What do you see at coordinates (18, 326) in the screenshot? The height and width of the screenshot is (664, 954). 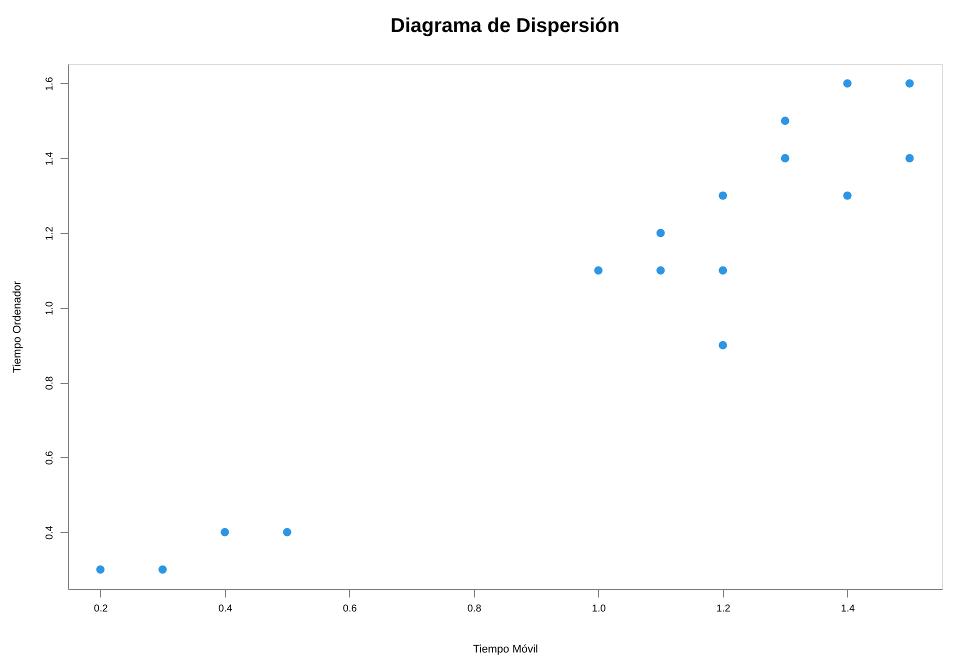 I see `y-axis-title: Tiempo Ordenador` at bounding box center [18, 326].